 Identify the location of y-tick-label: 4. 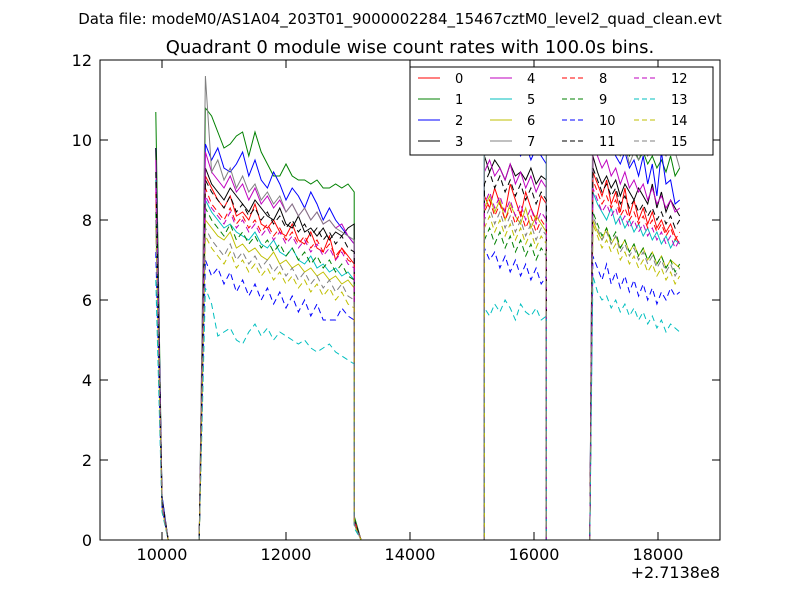
(87, 380).